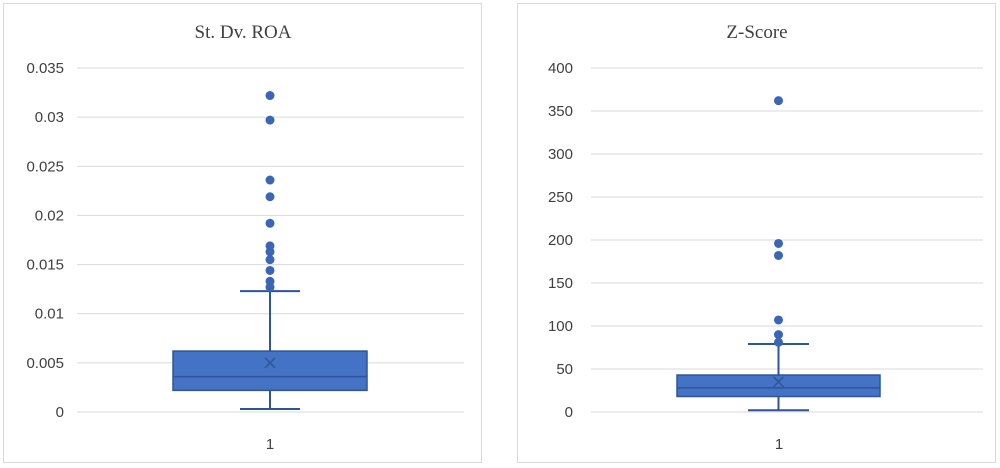 This screenshot has width=1000, height=468. I want to click on chart-title: St. Dv. ROA, so click(243, 32).